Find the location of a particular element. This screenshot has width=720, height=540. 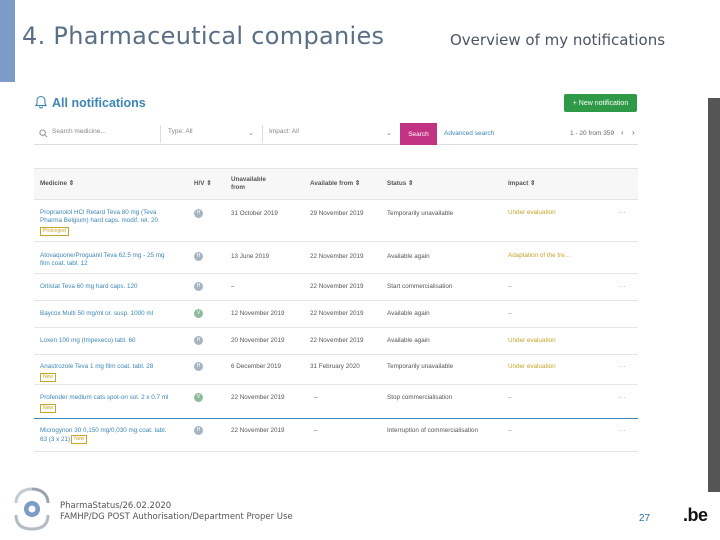

col-impact: Impact ⇕ is located at coordinates (522, 183).